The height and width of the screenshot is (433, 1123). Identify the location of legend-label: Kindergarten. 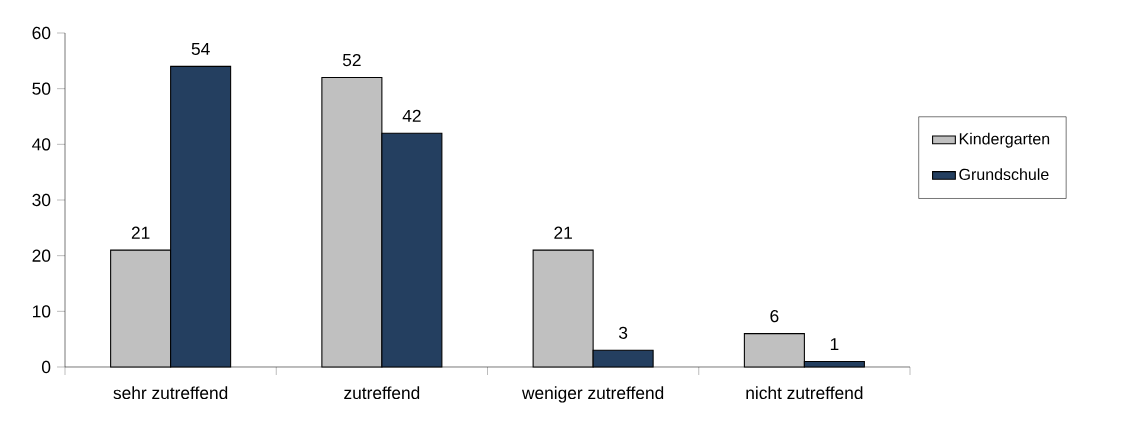
(1004, 140).